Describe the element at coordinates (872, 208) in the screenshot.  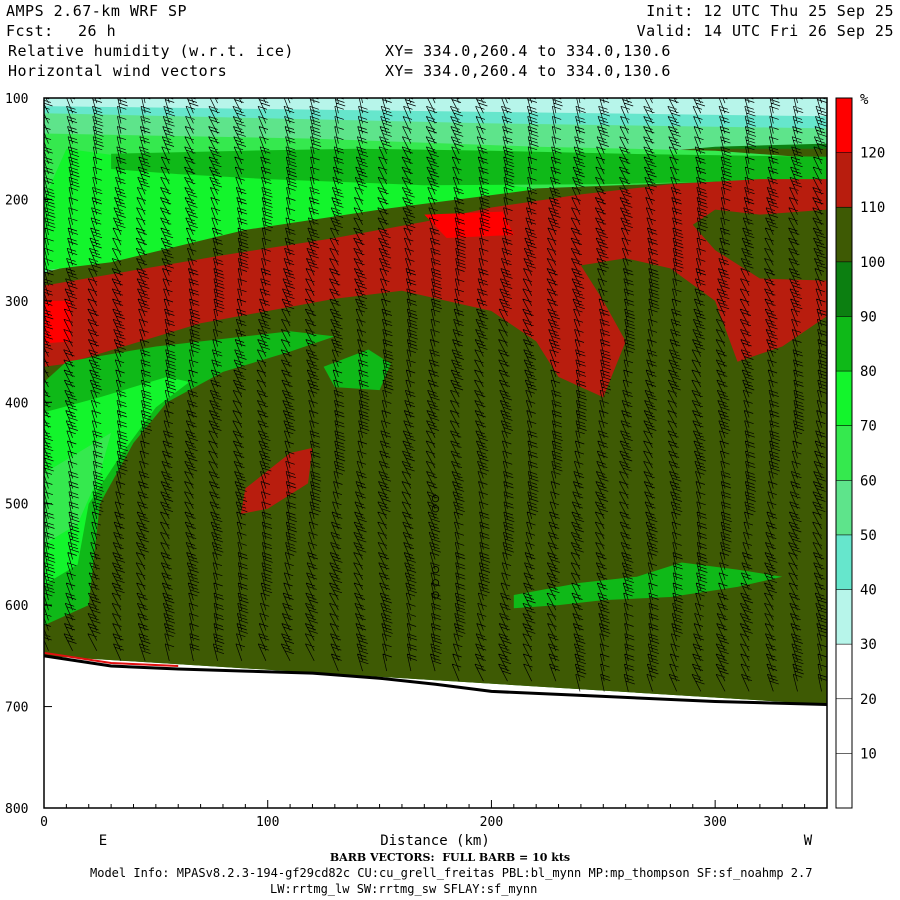
I see `colorbar-level-label: 110` at that location.